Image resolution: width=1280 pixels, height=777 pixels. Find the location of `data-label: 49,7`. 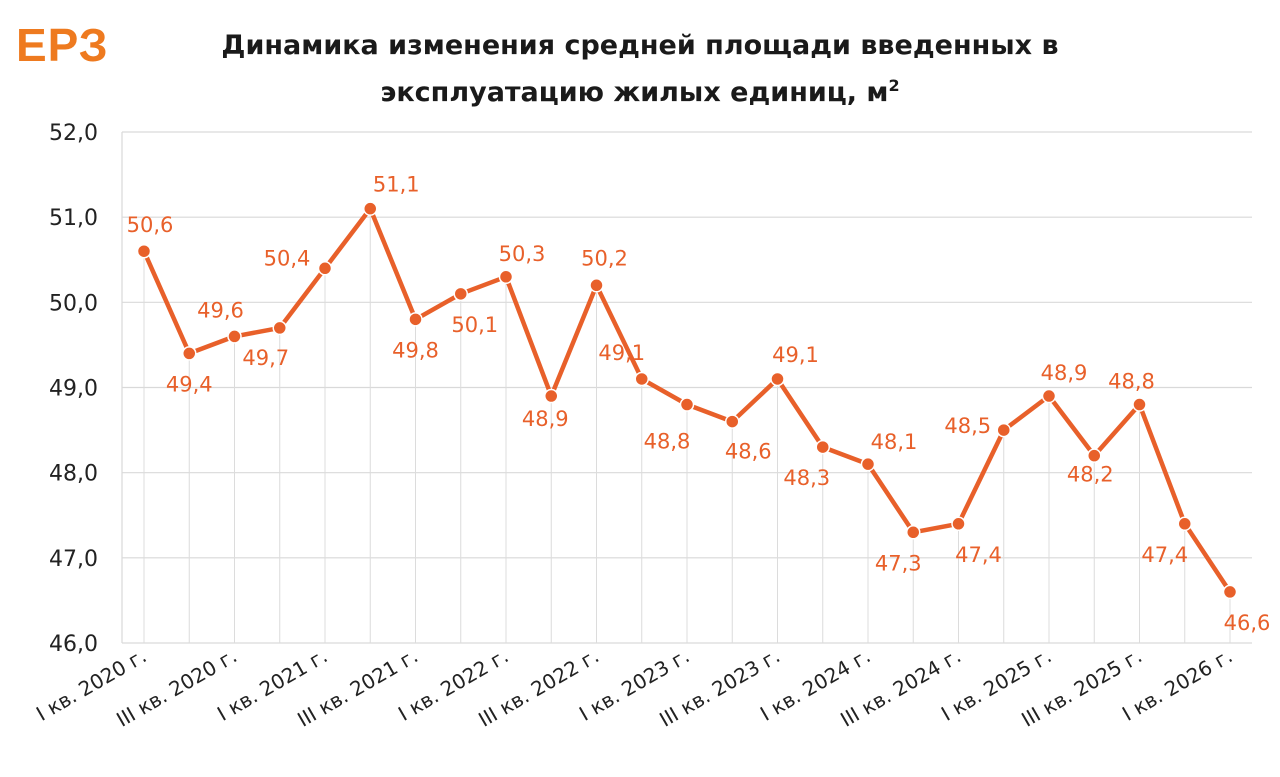

data-label: 49,7 is located at coordinates (265, 358).